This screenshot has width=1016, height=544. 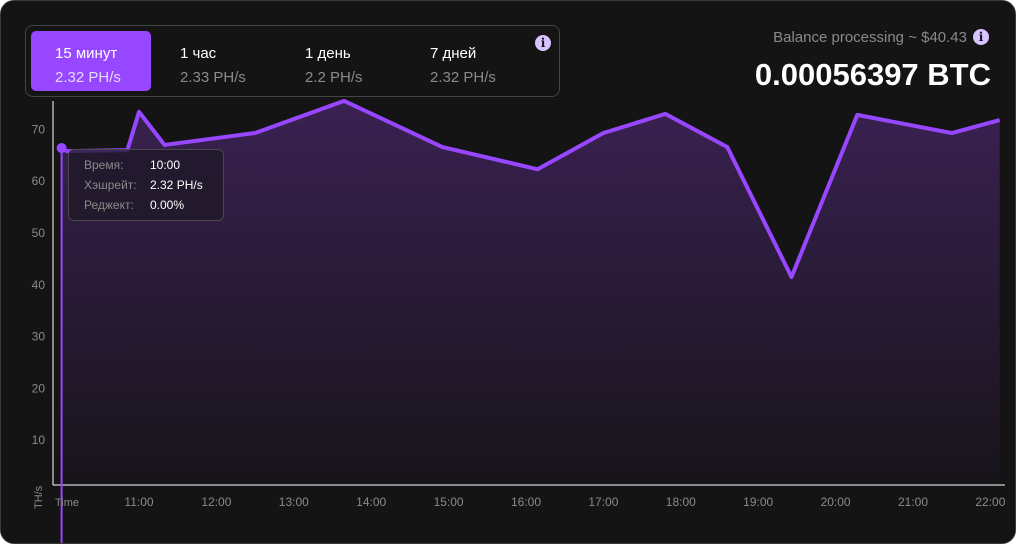 I want to click on tooltip-hashrate-label: Хэшрейт:, so click(x=110, y=185).